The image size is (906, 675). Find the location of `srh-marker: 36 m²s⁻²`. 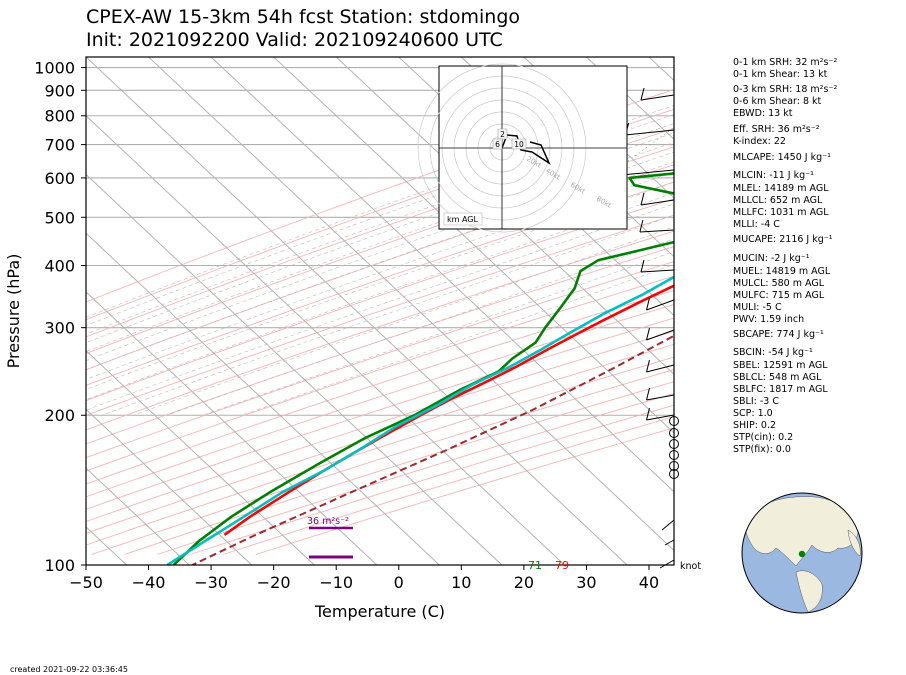

srh-marker: 36 m²s⁻² is located at coordinates (330, 537).